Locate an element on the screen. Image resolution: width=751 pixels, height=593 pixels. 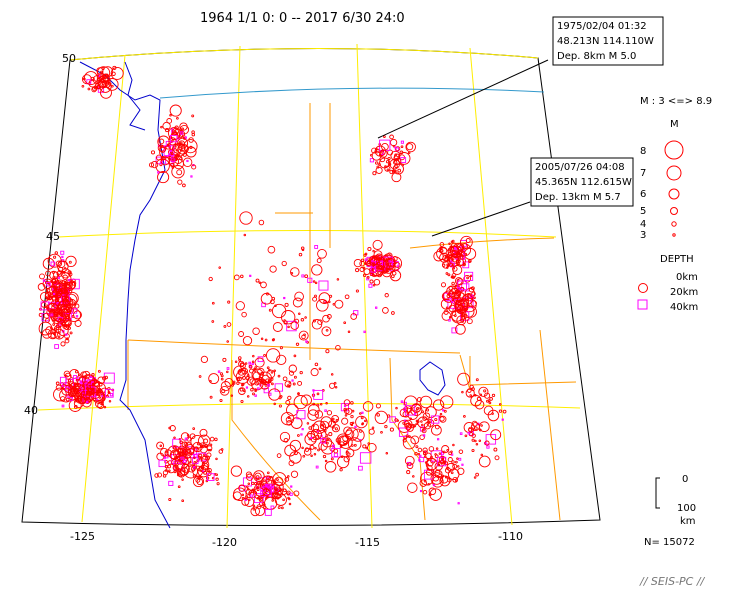
annotation-coords-1: 48.213N 114.110W is located at coordinates (605, 41).